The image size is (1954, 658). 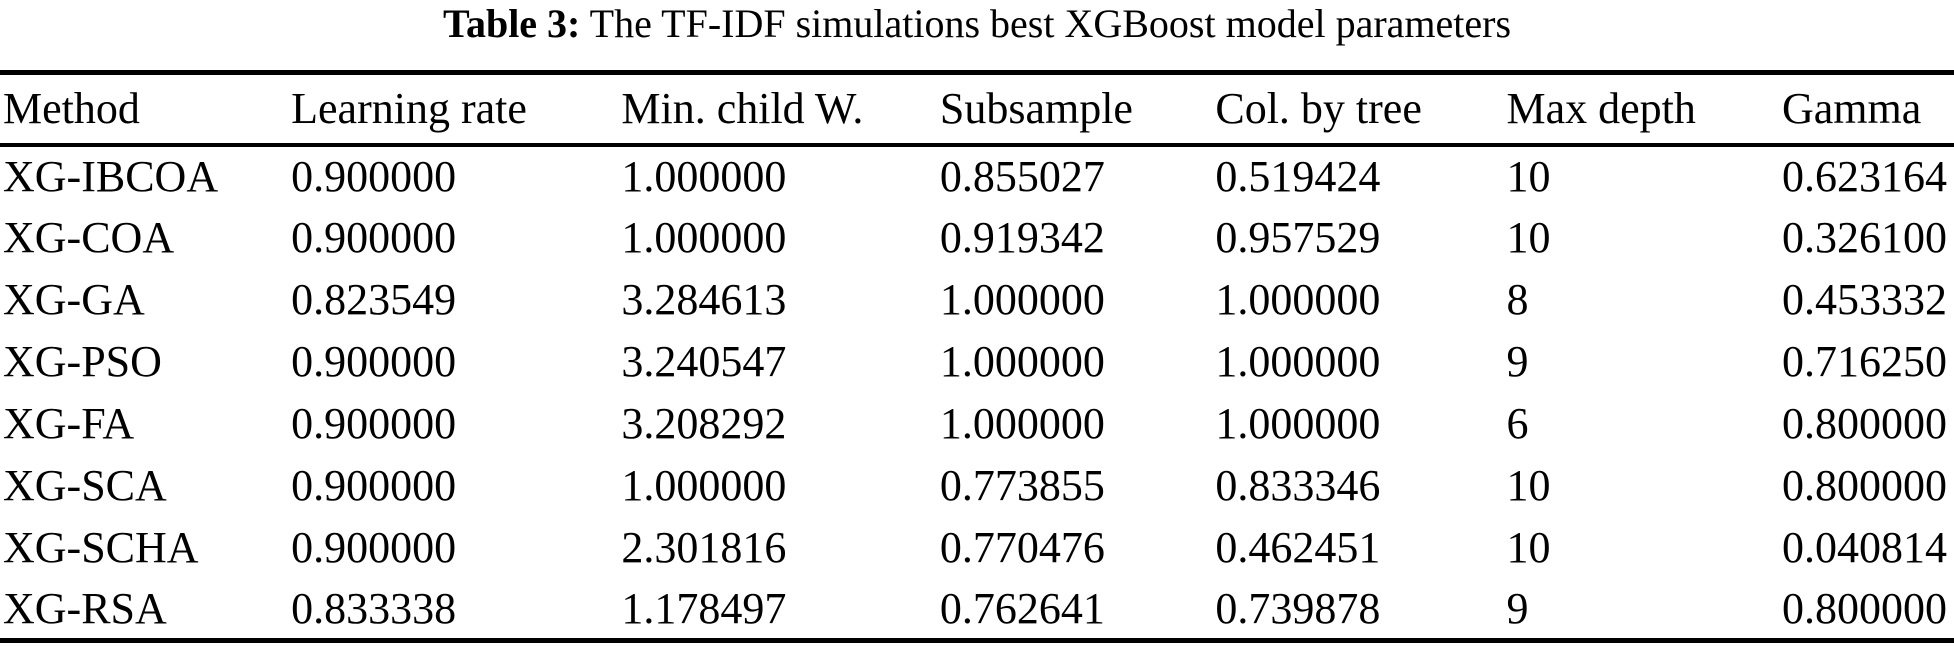 I want to click on max-depth-cell: 8, so click(x=1517, y=299).